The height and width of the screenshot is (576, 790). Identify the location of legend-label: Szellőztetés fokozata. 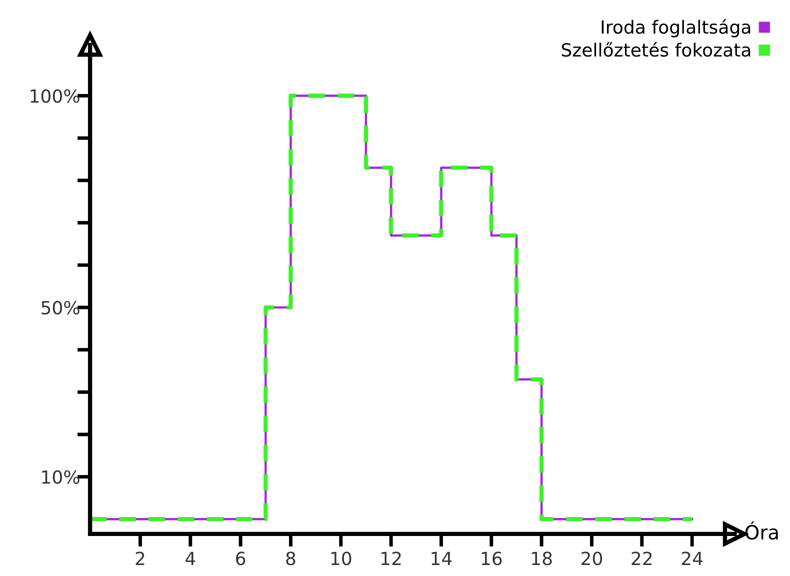
(656, 49).